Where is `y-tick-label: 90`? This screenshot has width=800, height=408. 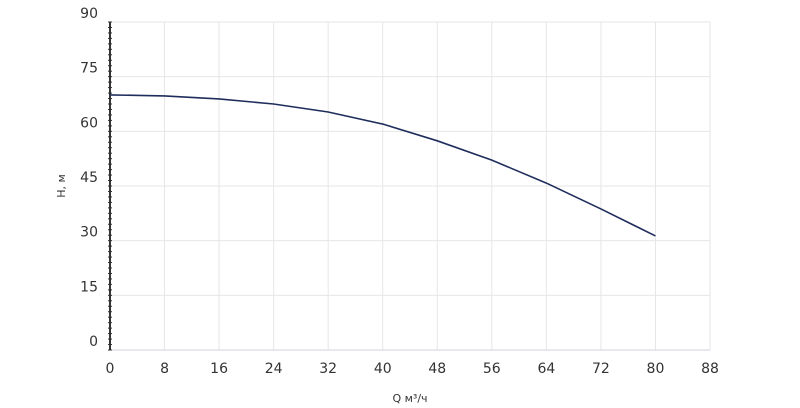 y-tick-label: 90 is located at coordinates (89, 14).